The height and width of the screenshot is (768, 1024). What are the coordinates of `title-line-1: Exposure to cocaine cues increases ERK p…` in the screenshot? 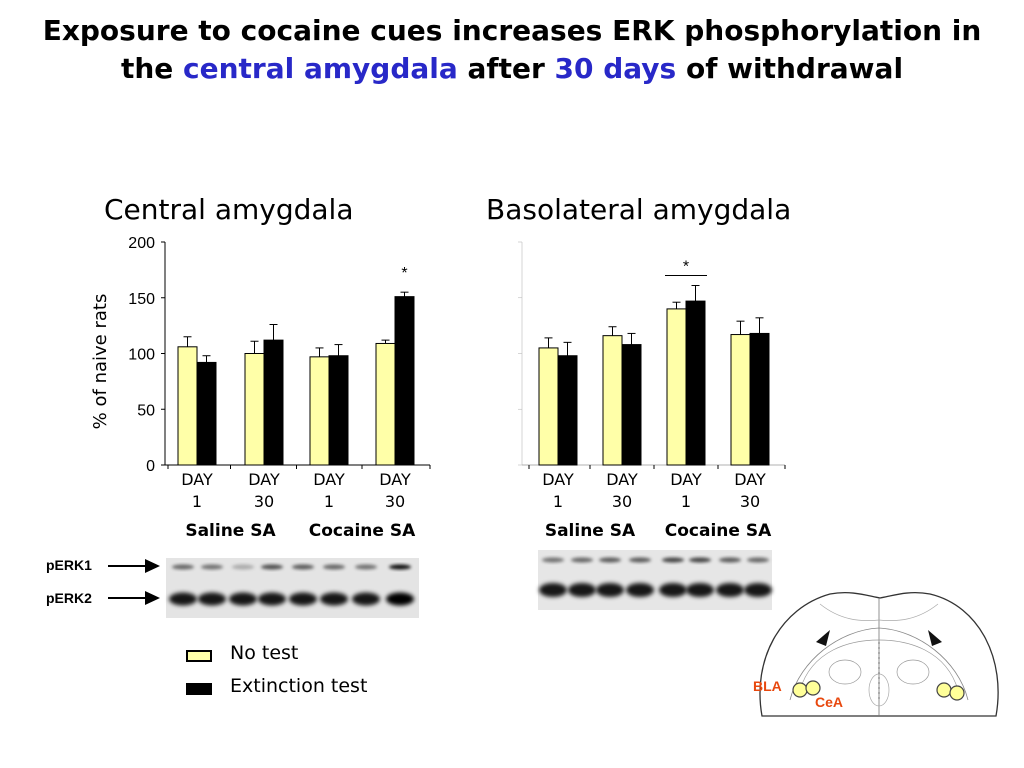 It's located at (512, 30).